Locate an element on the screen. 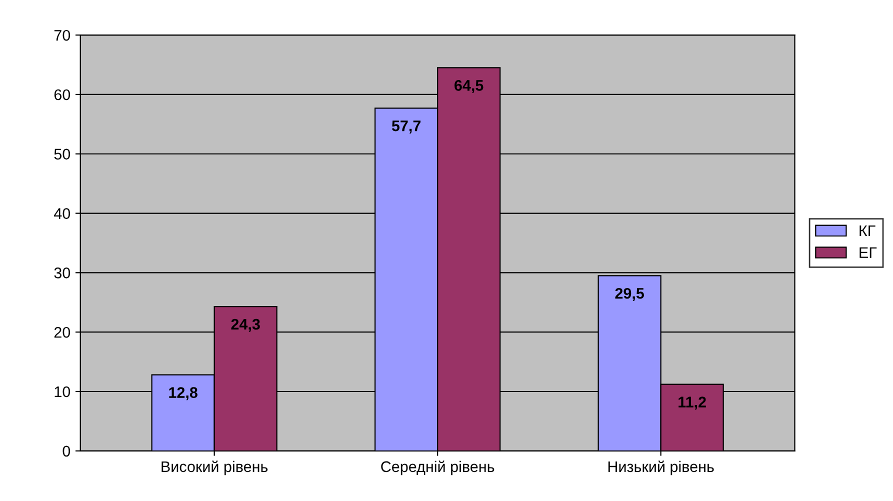 This screenshot has width=893, height=501. data-label: 29,5 is located at coordinates (629, 294).